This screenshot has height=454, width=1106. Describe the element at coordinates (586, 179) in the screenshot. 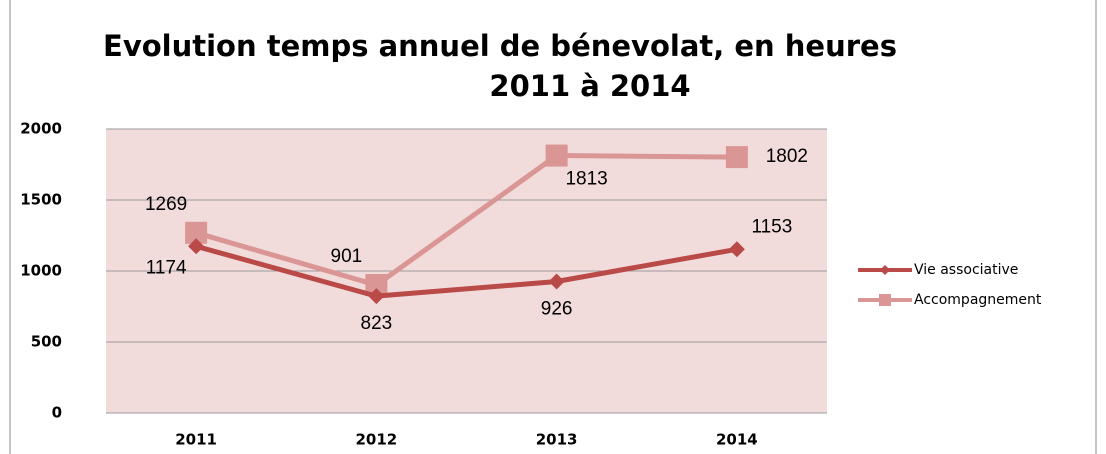

I see `data-label: 1813` at that location.